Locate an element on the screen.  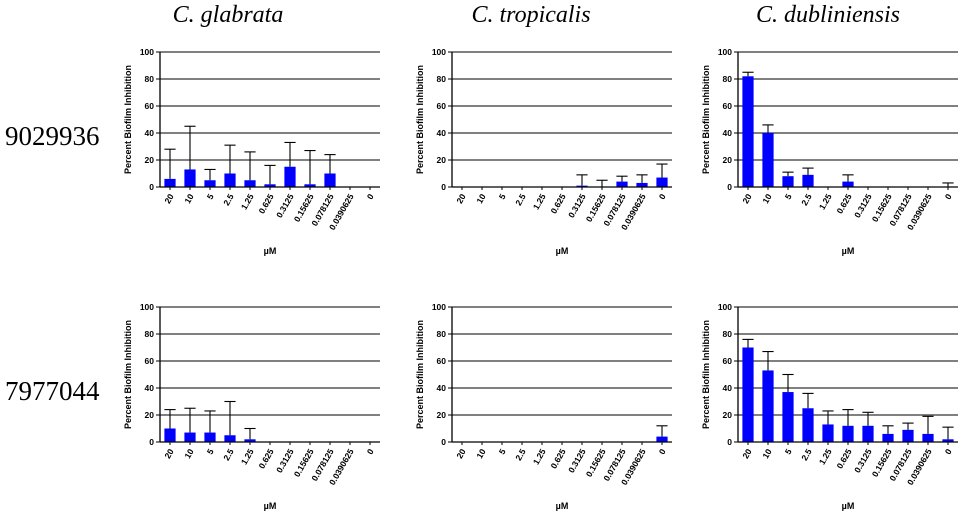
column-title-tropicalis: C. tropicalis is located at coordinates (530, 15).